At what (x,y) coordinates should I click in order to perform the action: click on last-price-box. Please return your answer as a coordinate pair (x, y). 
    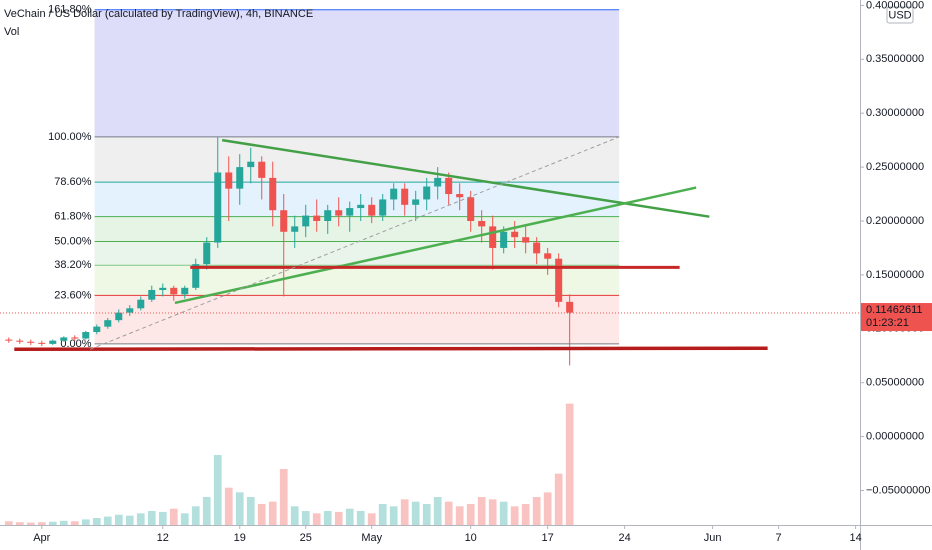
    Looking at the image, I should click on (896, 317).